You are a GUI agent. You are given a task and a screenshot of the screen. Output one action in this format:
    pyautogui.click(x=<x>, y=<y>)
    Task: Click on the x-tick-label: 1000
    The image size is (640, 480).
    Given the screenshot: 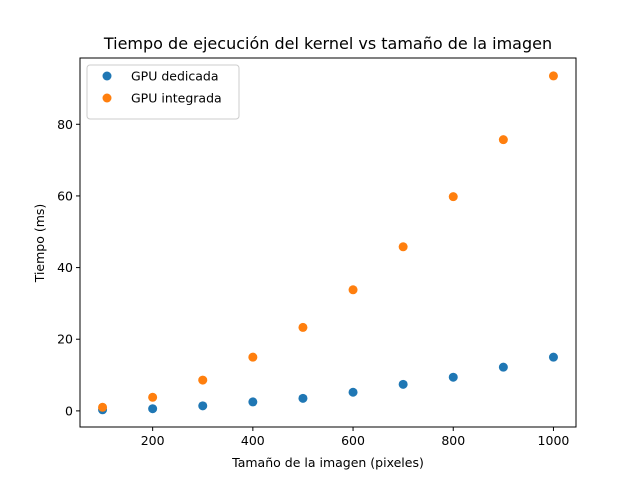 What is the action you would take?
    pyautogui.click(x=554, y=440)
    